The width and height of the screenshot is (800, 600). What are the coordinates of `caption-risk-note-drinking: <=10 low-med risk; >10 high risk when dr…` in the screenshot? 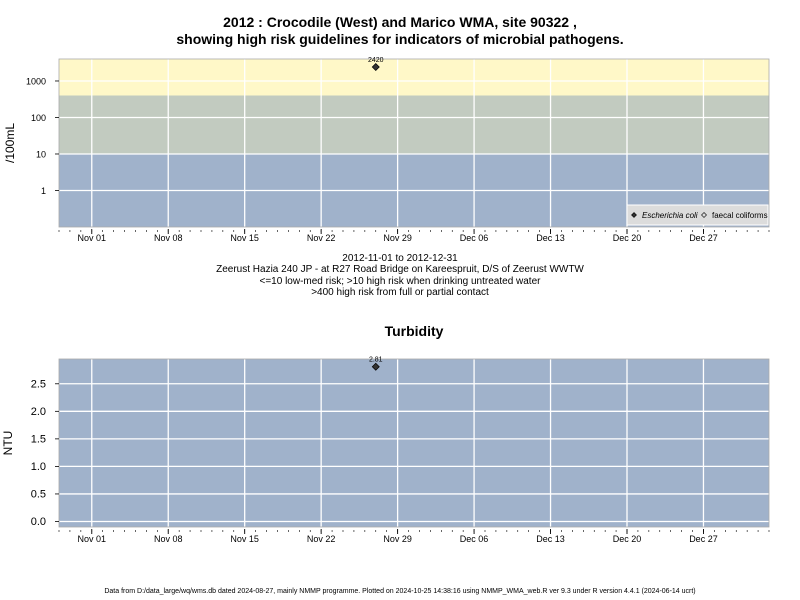 It's located at (400, 281).